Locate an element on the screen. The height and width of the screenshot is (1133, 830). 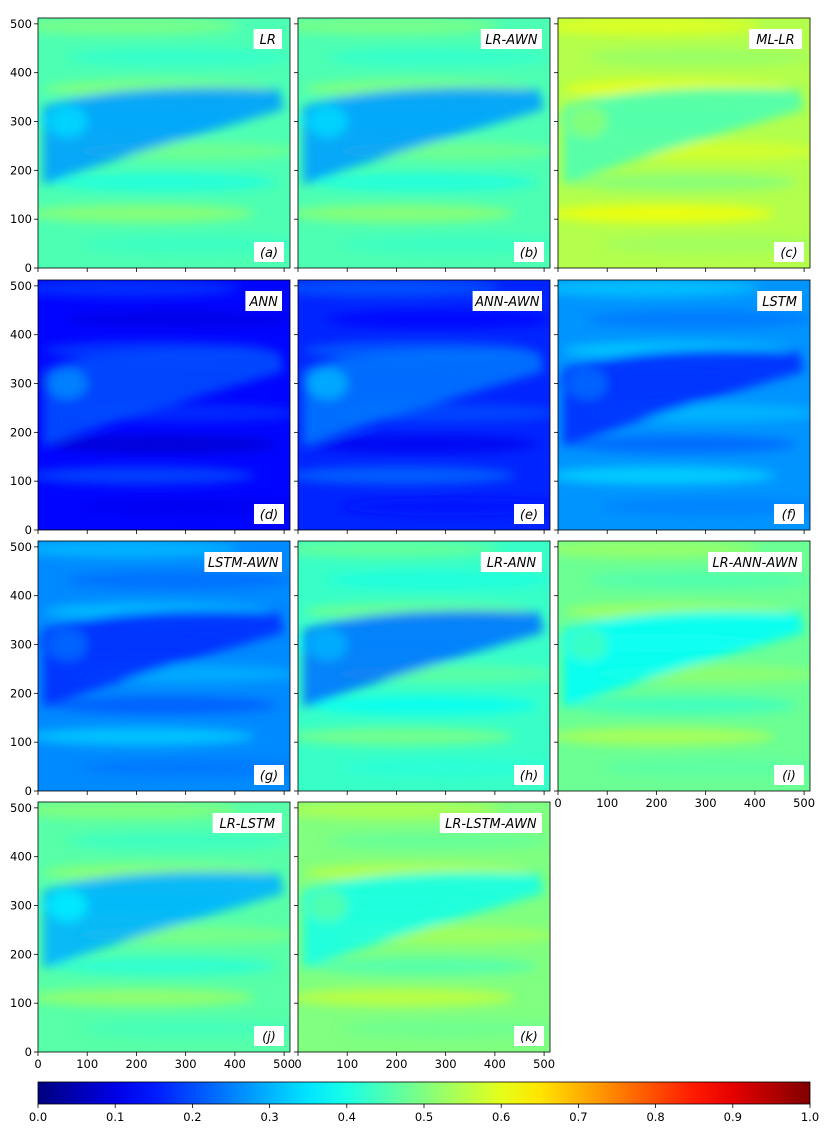
colorbar-tick-label: 0.8 is located at coordinates (655, 1117).